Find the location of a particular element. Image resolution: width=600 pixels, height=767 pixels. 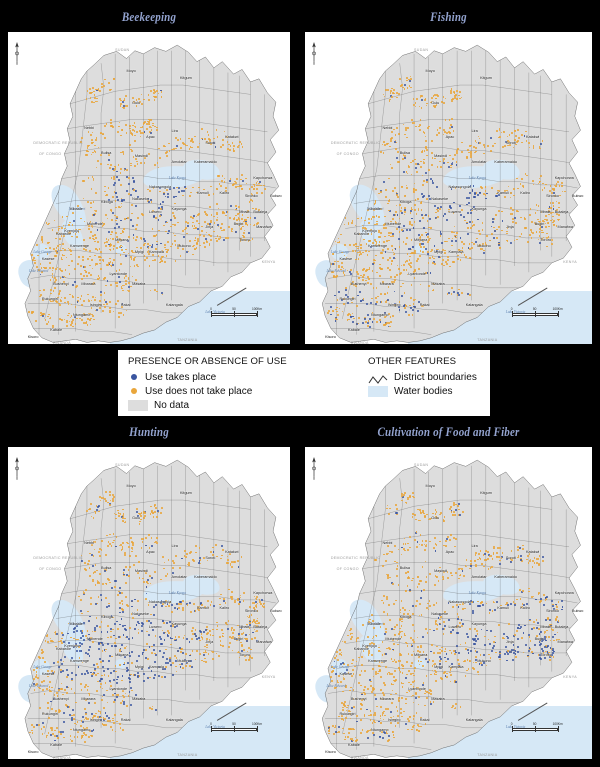

water-label-lake-edward: Lake Edward is located at coordinates (336, 271).